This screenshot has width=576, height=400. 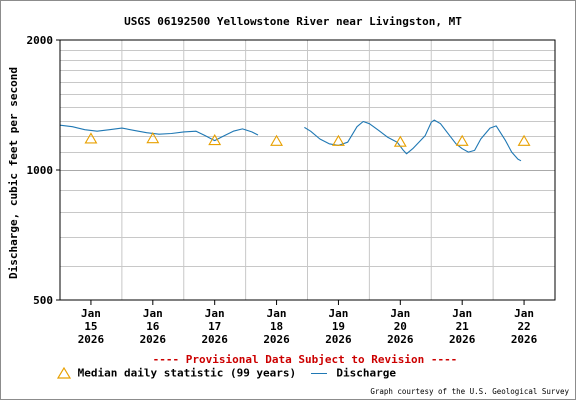 I want to click on y-tick-labels: 500 1000 2000, so click(x=40, y=170).